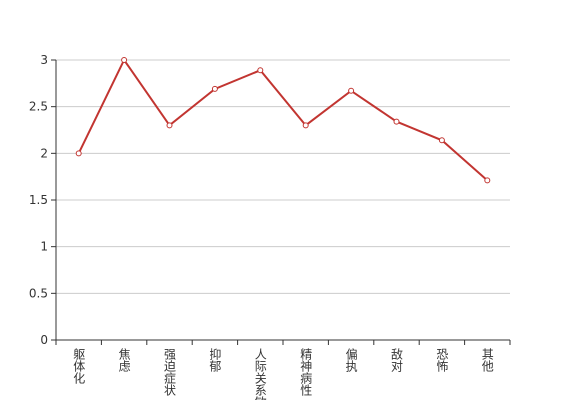  What do you see at coordinates (38, 107) in the screenshot?
I see `y-tick-label: 2.5` at bounding box center [38, 107].